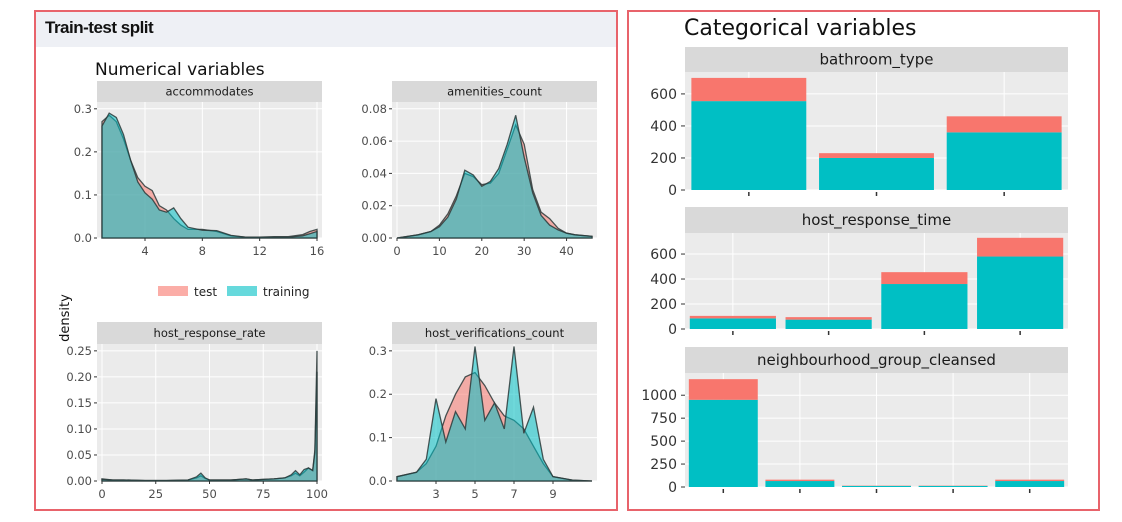 The image size is (1122, 522). I want to click on tick-label-y: 0.15, so click(79, 403).